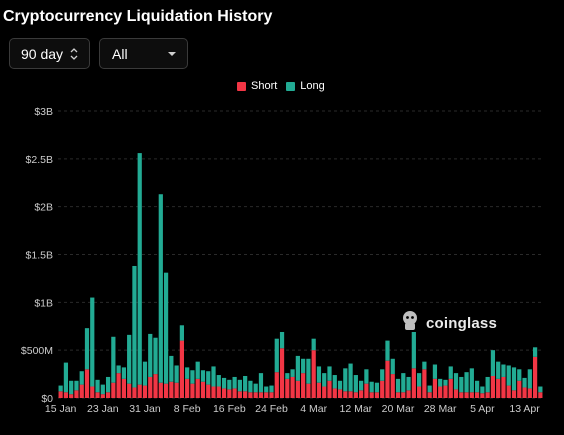  What do you see at coordinates (356, 409) in the screenshot?
I see `x-tick-label: 12 Mar` at bounding box center [356, 409].